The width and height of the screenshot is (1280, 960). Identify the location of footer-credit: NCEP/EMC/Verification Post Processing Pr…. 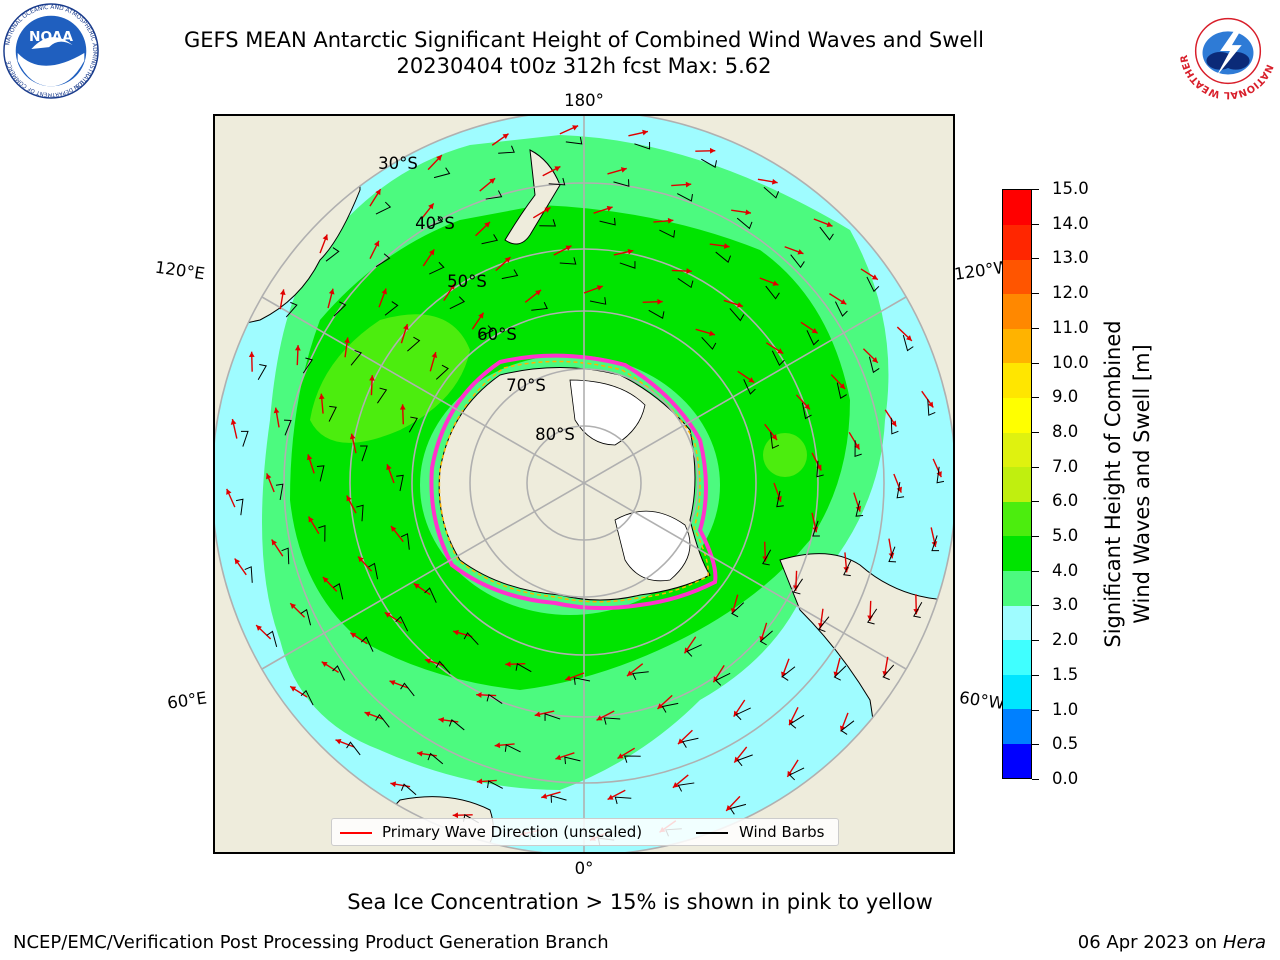
(311, 942).